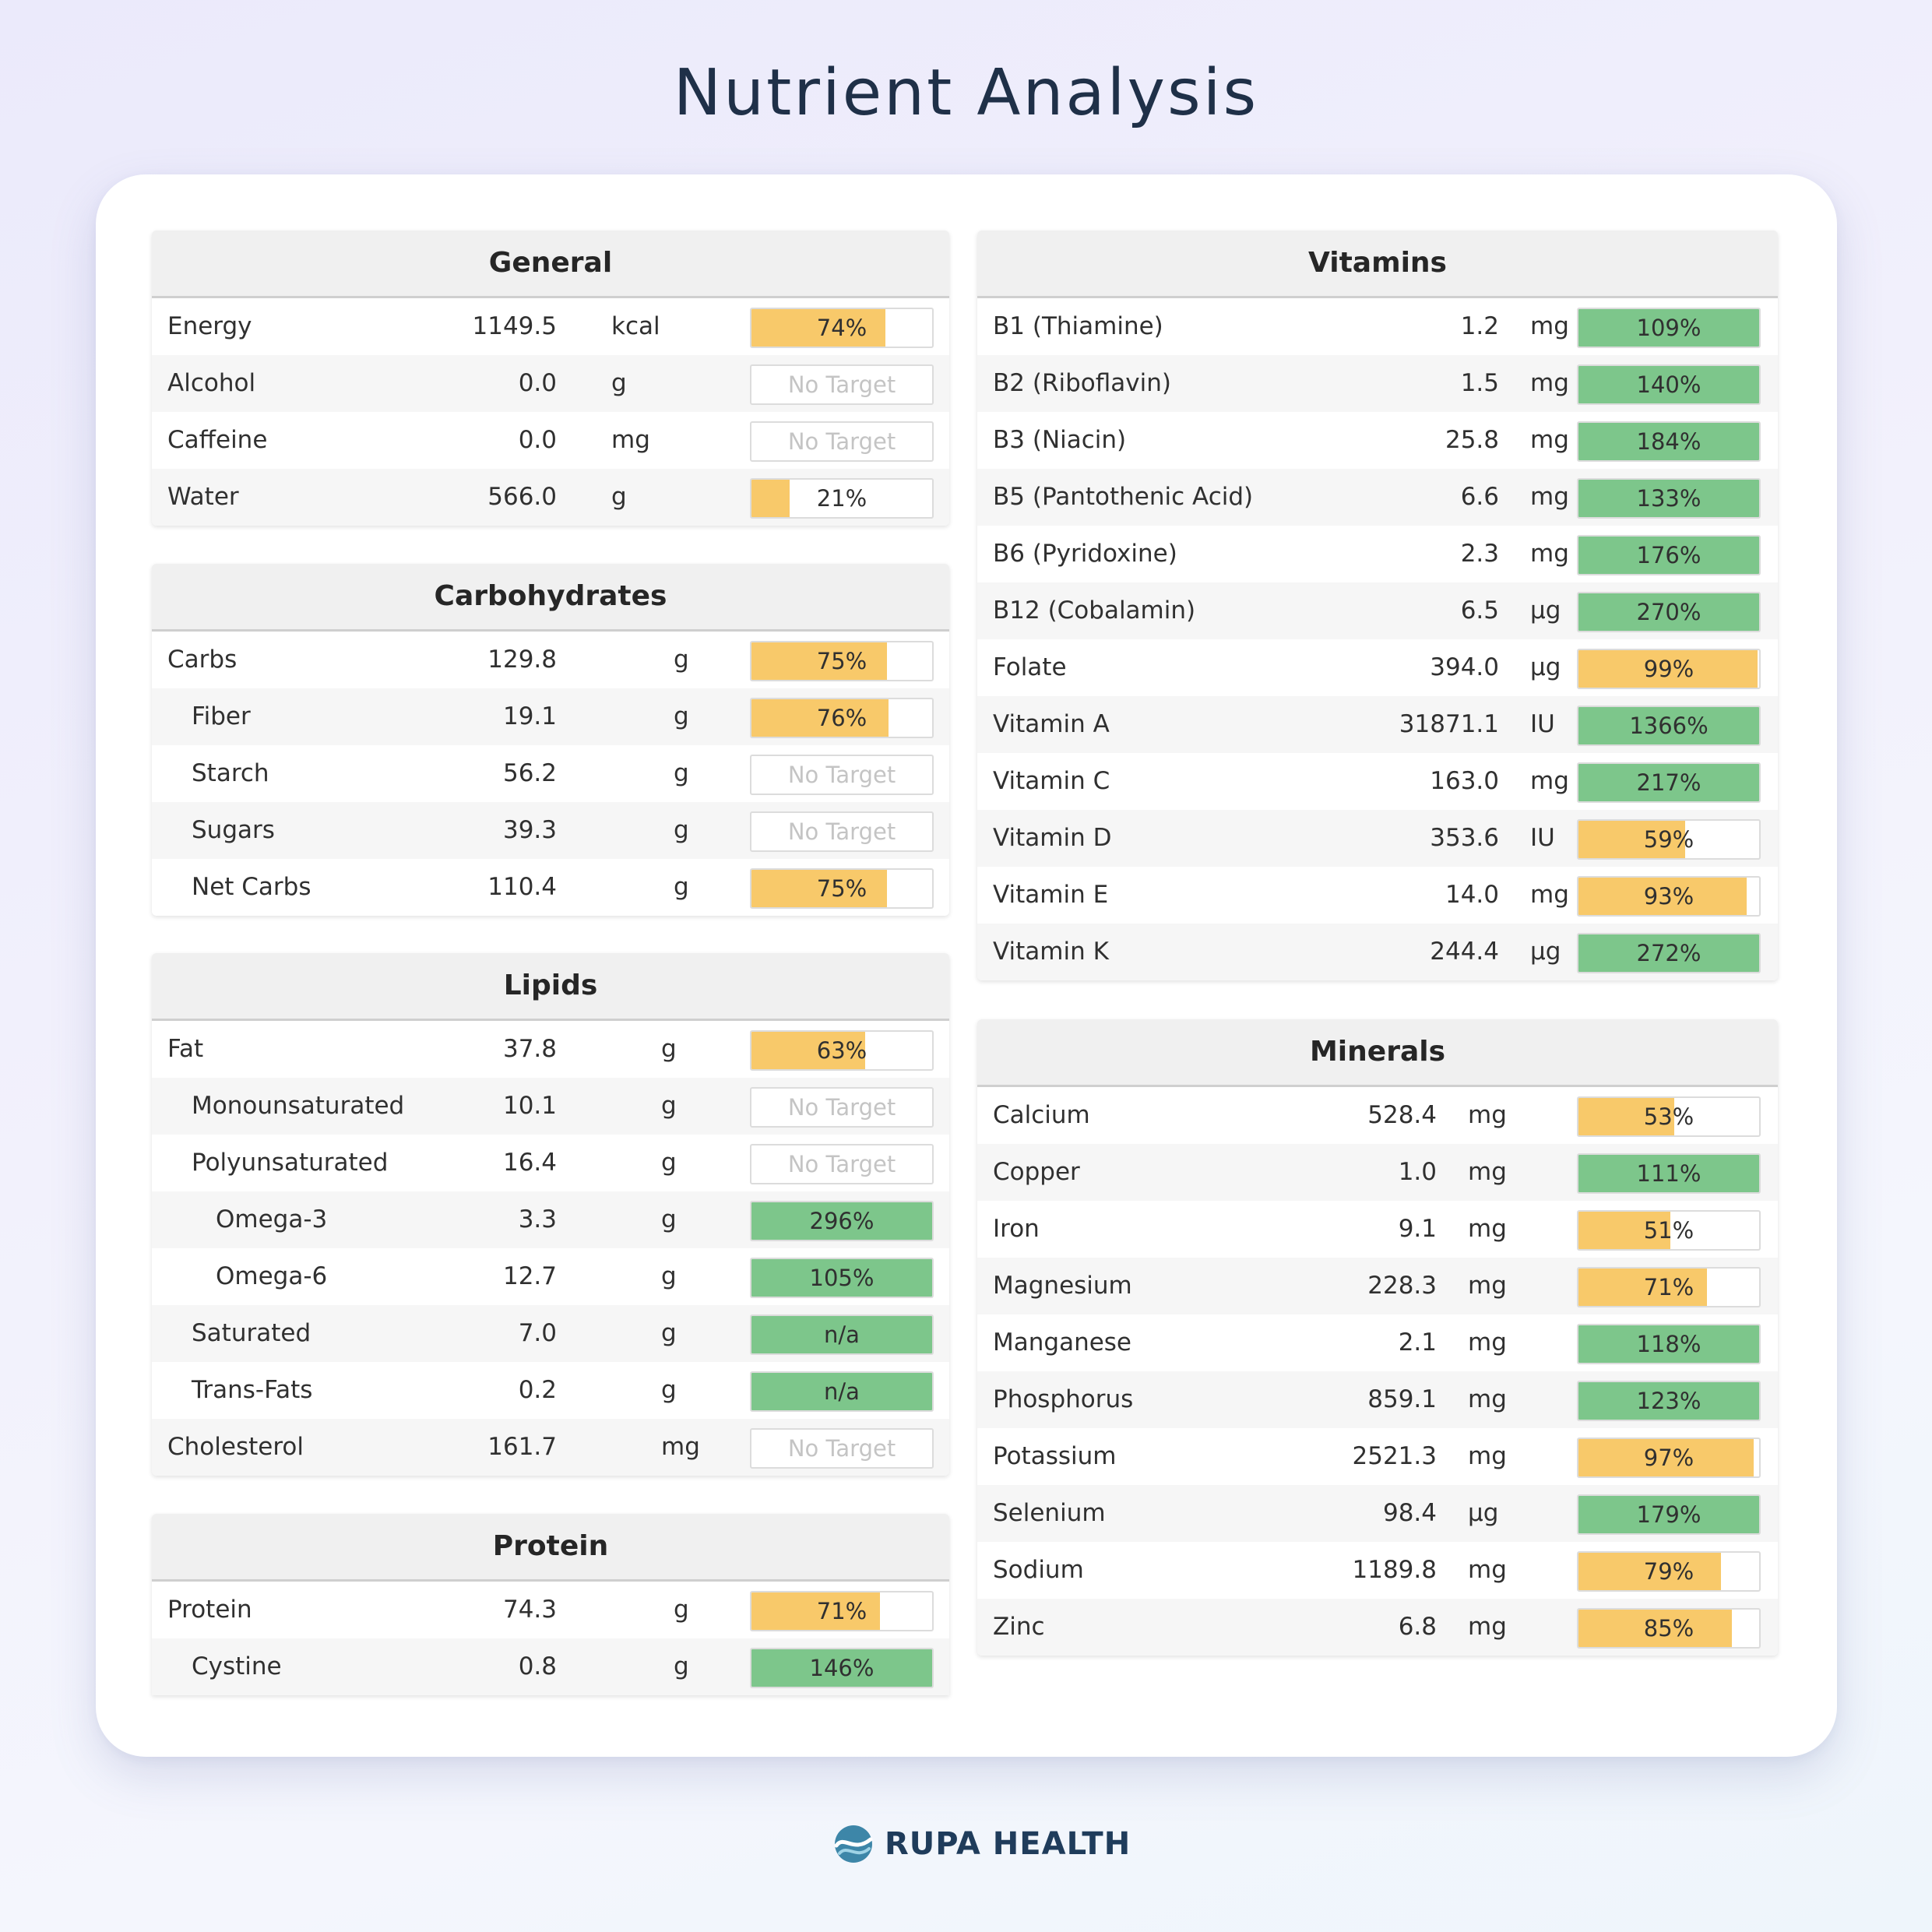  Describe the element at coordinates (842, 1668) in the screenshot. I see `target-percent: 146%` at that location.